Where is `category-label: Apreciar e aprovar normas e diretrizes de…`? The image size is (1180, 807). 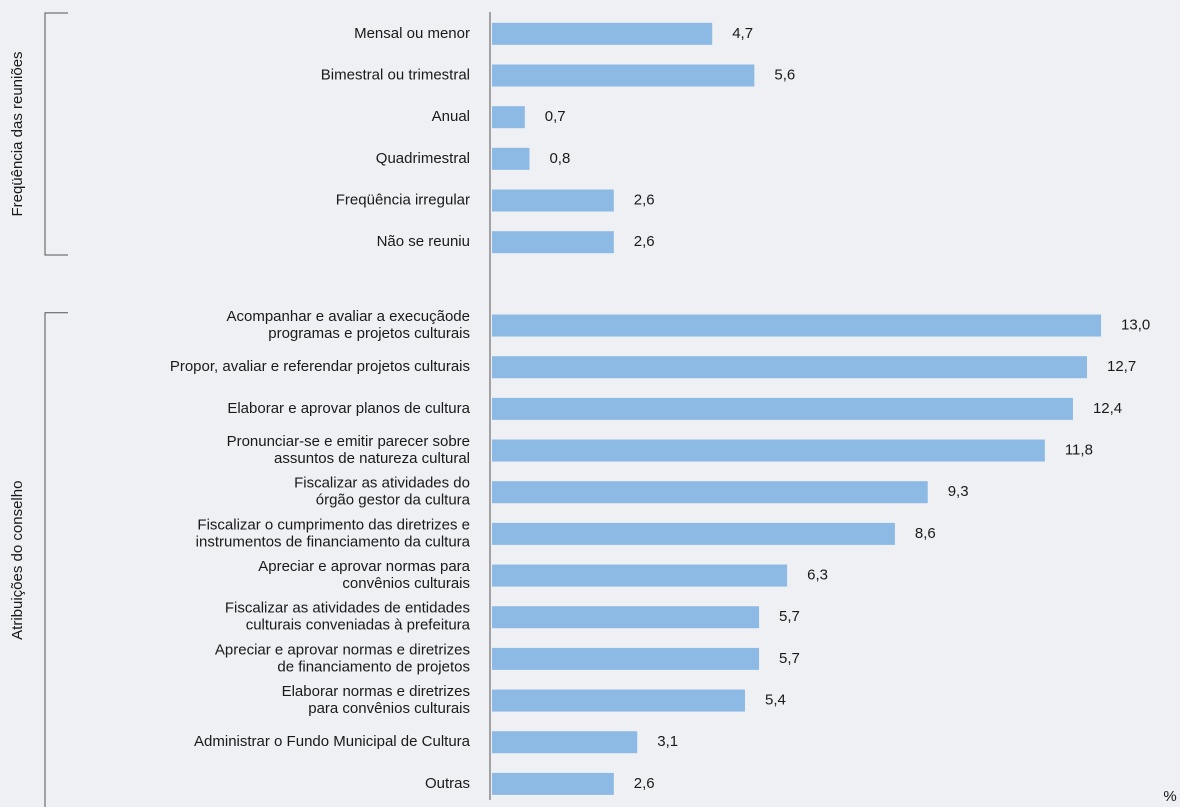 category-label: Apreciar e aprovar normas e diretrizes de… is located at coordinates (342, 658).